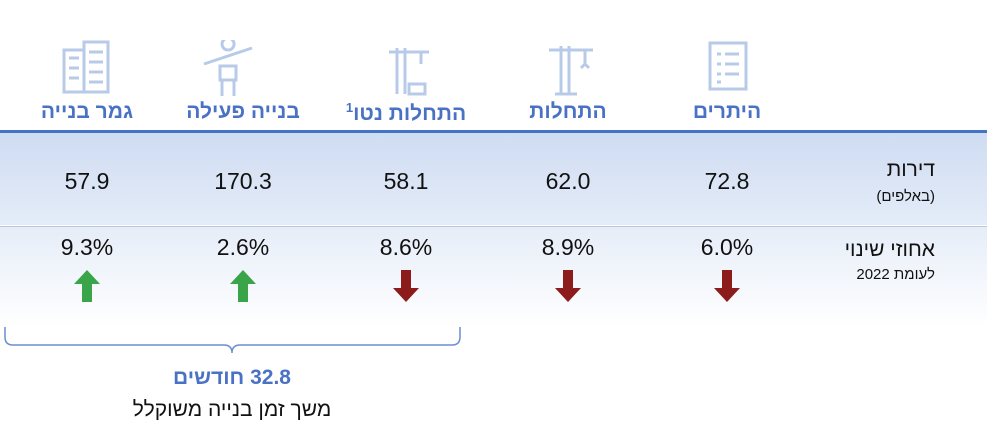 This screenshot has height=433, width=987. I want to click on units-value: 62.0, so click(568, 181).